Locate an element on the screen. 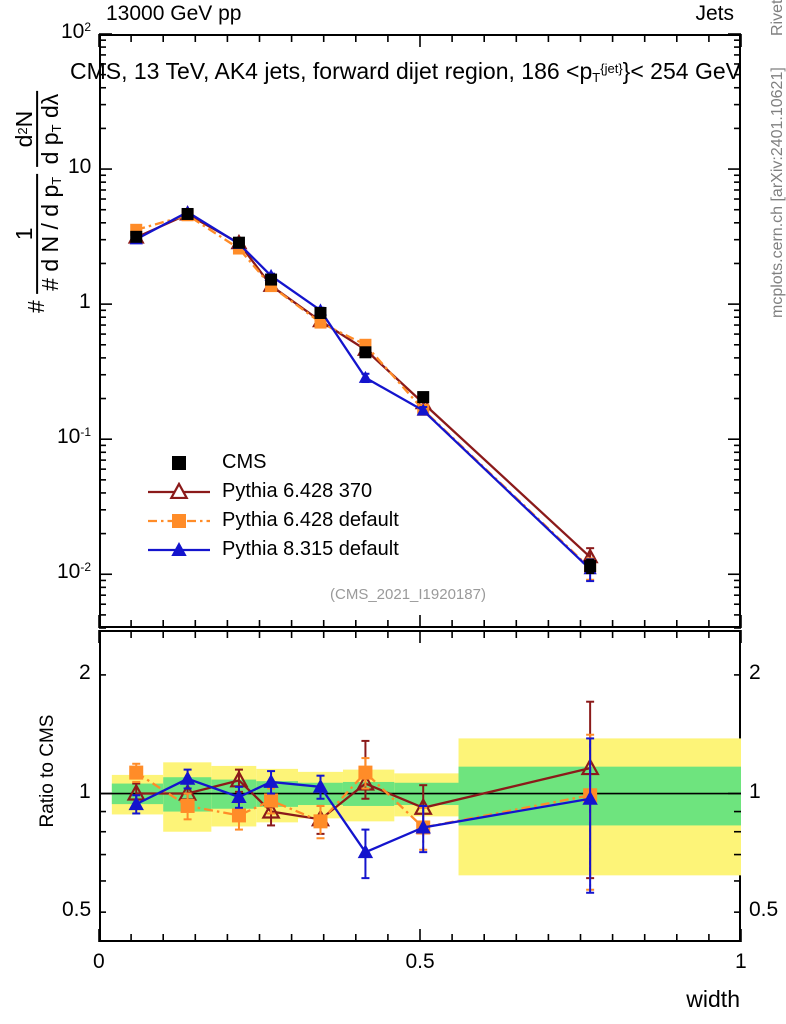  ylab-frac2-den: d pT dλ is located at coordinates (50, 129).